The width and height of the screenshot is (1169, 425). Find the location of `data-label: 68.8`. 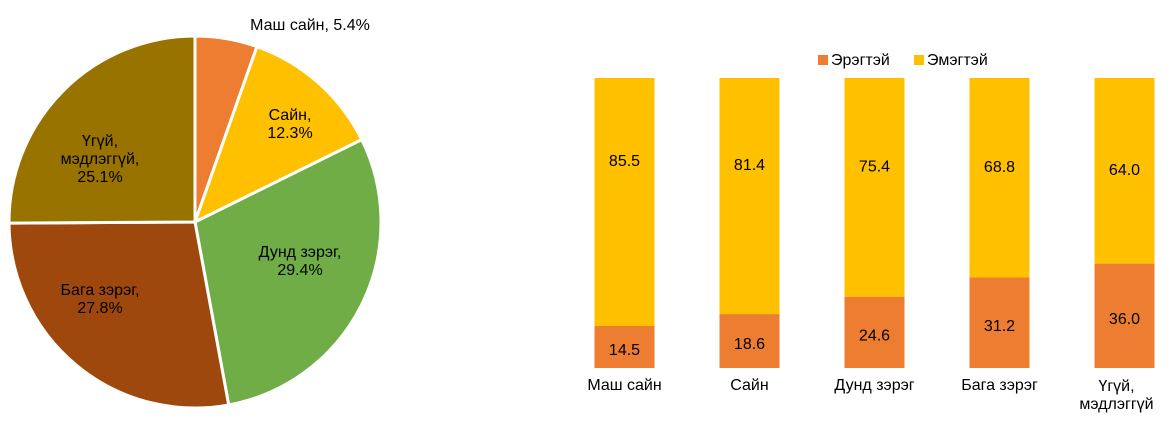

data-label: 68.8 is located at coordinates (999, 167).